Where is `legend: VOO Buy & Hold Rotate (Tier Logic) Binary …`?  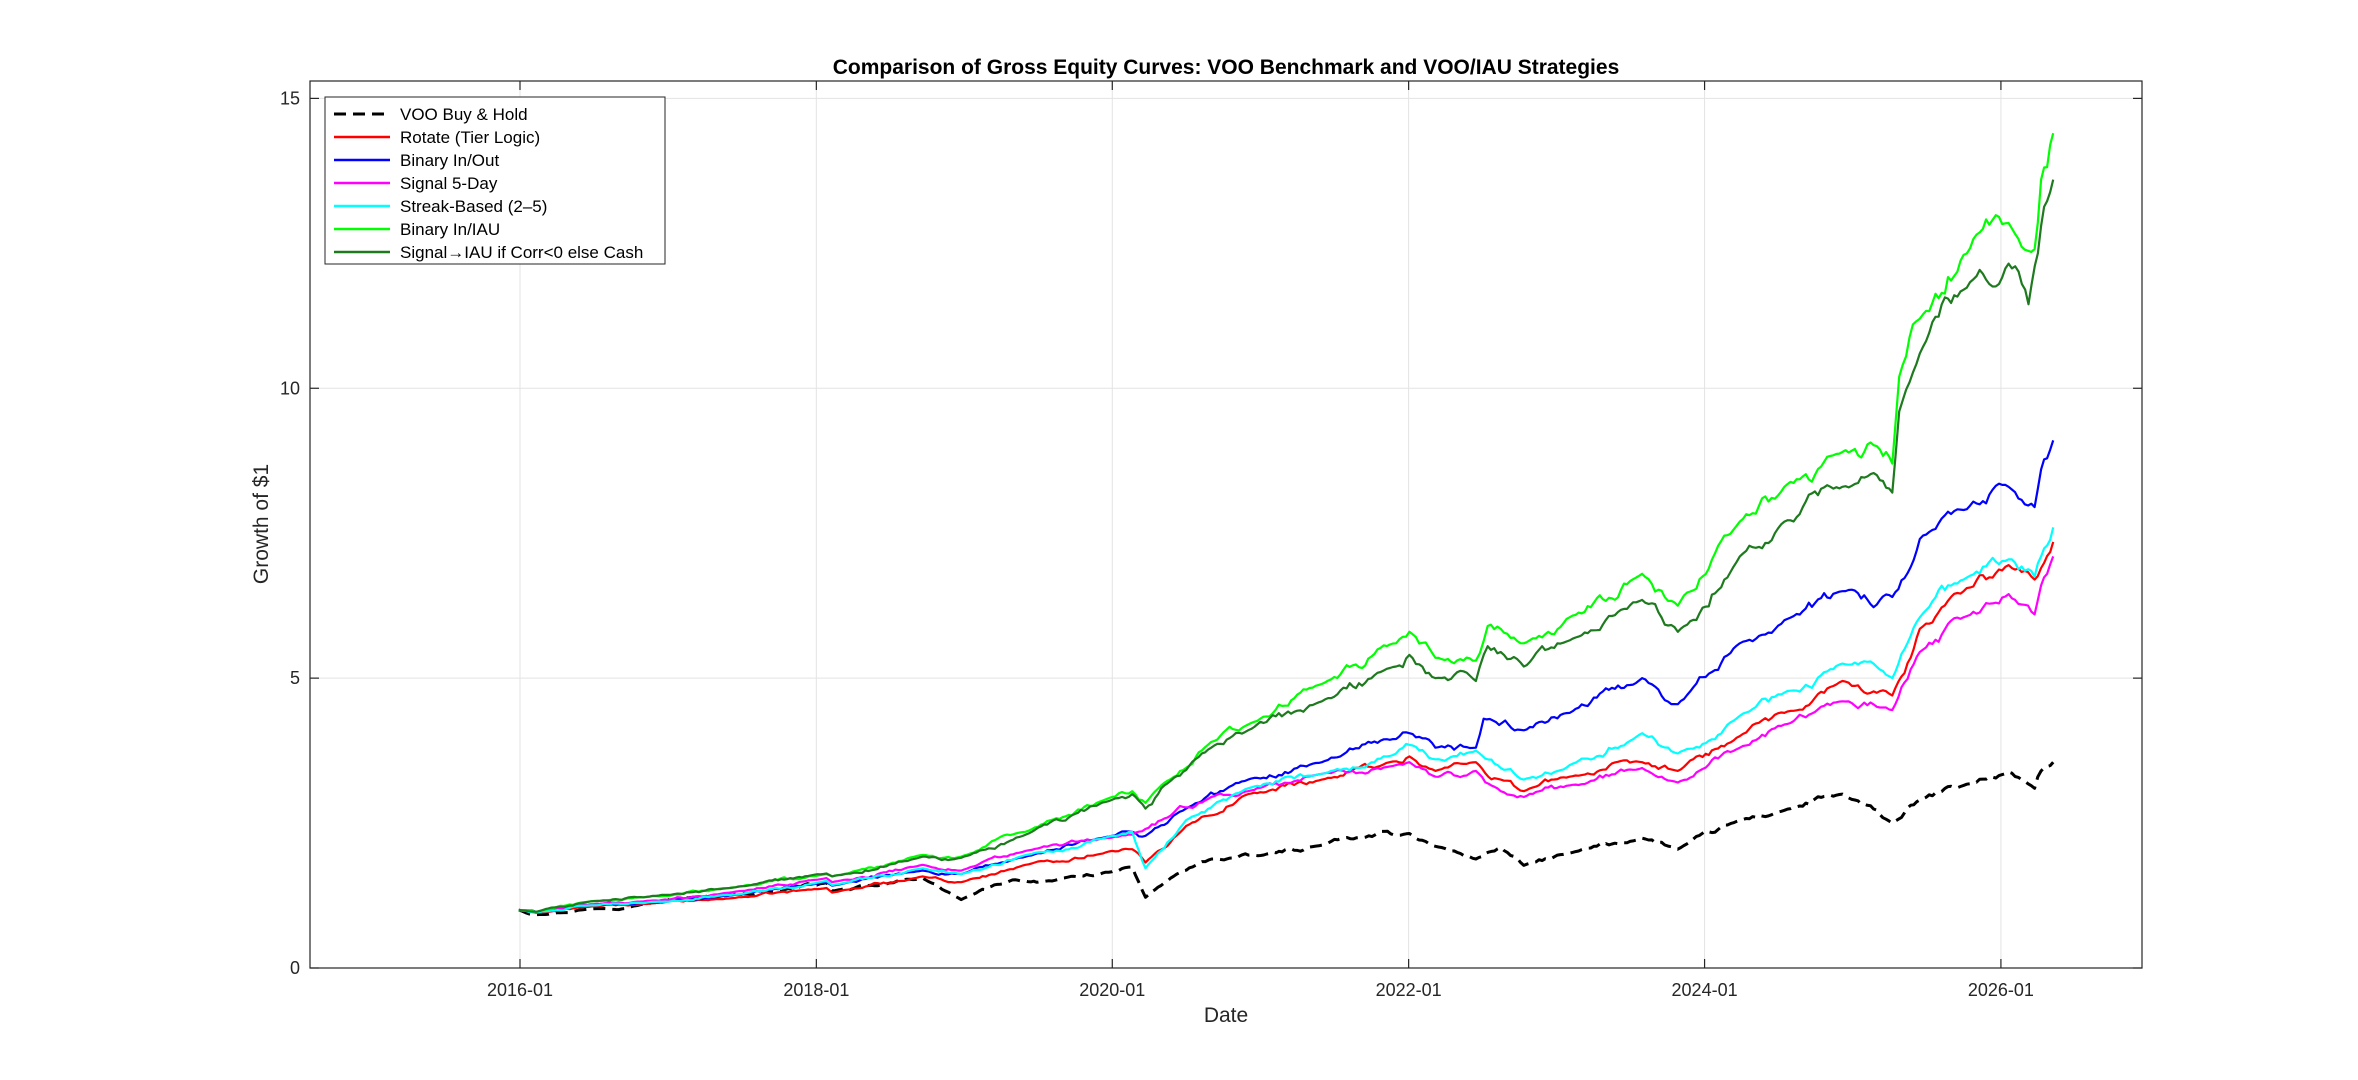
legend: VOO Buy & Hold Rotate (Tier Logic) Binary … is located at coordinates (495, 180).